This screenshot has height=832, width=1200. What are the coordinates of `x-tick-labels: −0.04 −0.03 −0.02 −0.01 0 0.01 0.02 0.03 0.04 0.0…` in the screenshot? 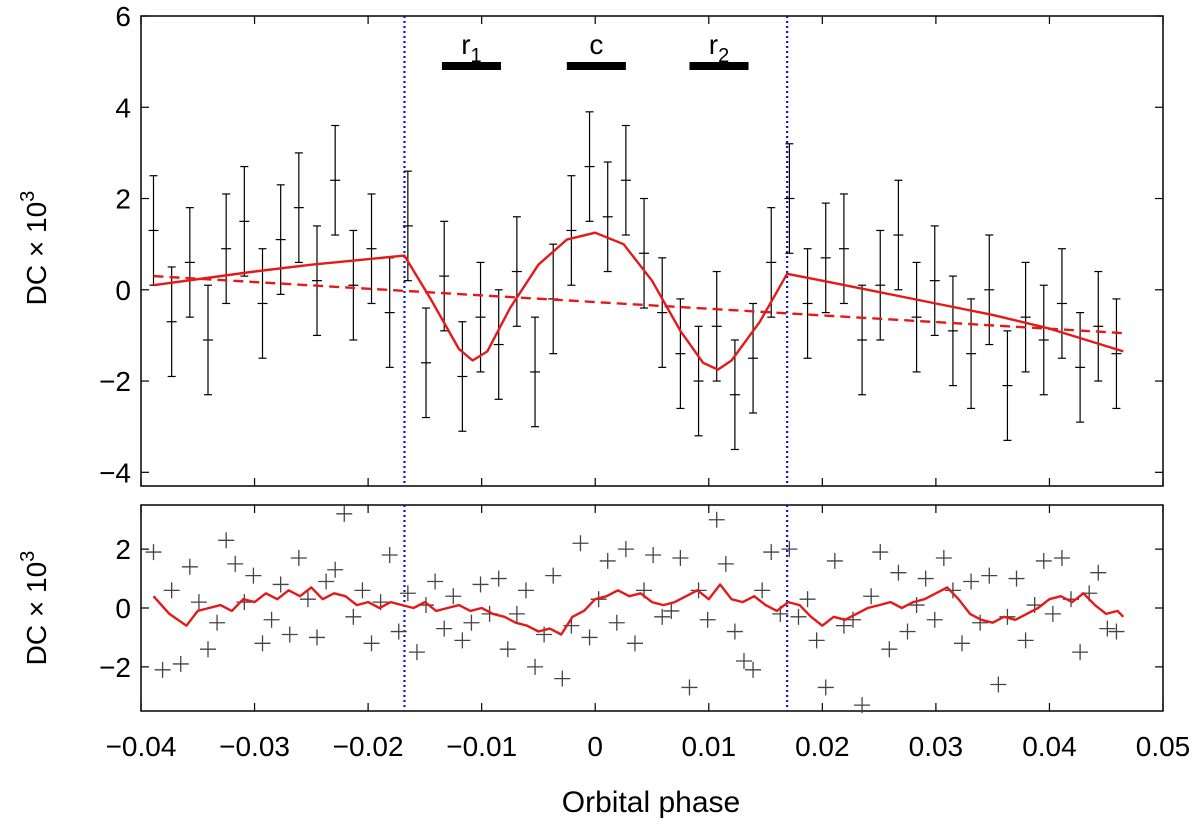 It's located at (648, 746).